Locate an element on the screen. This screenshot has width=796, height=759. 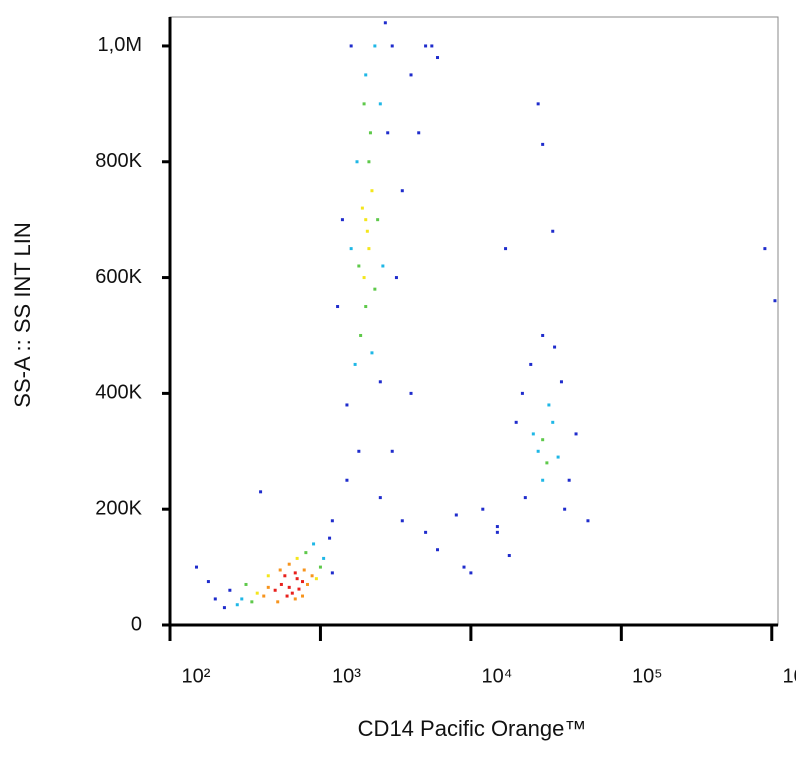
y-tick-label: 800K is located at coordinates (118, 161).